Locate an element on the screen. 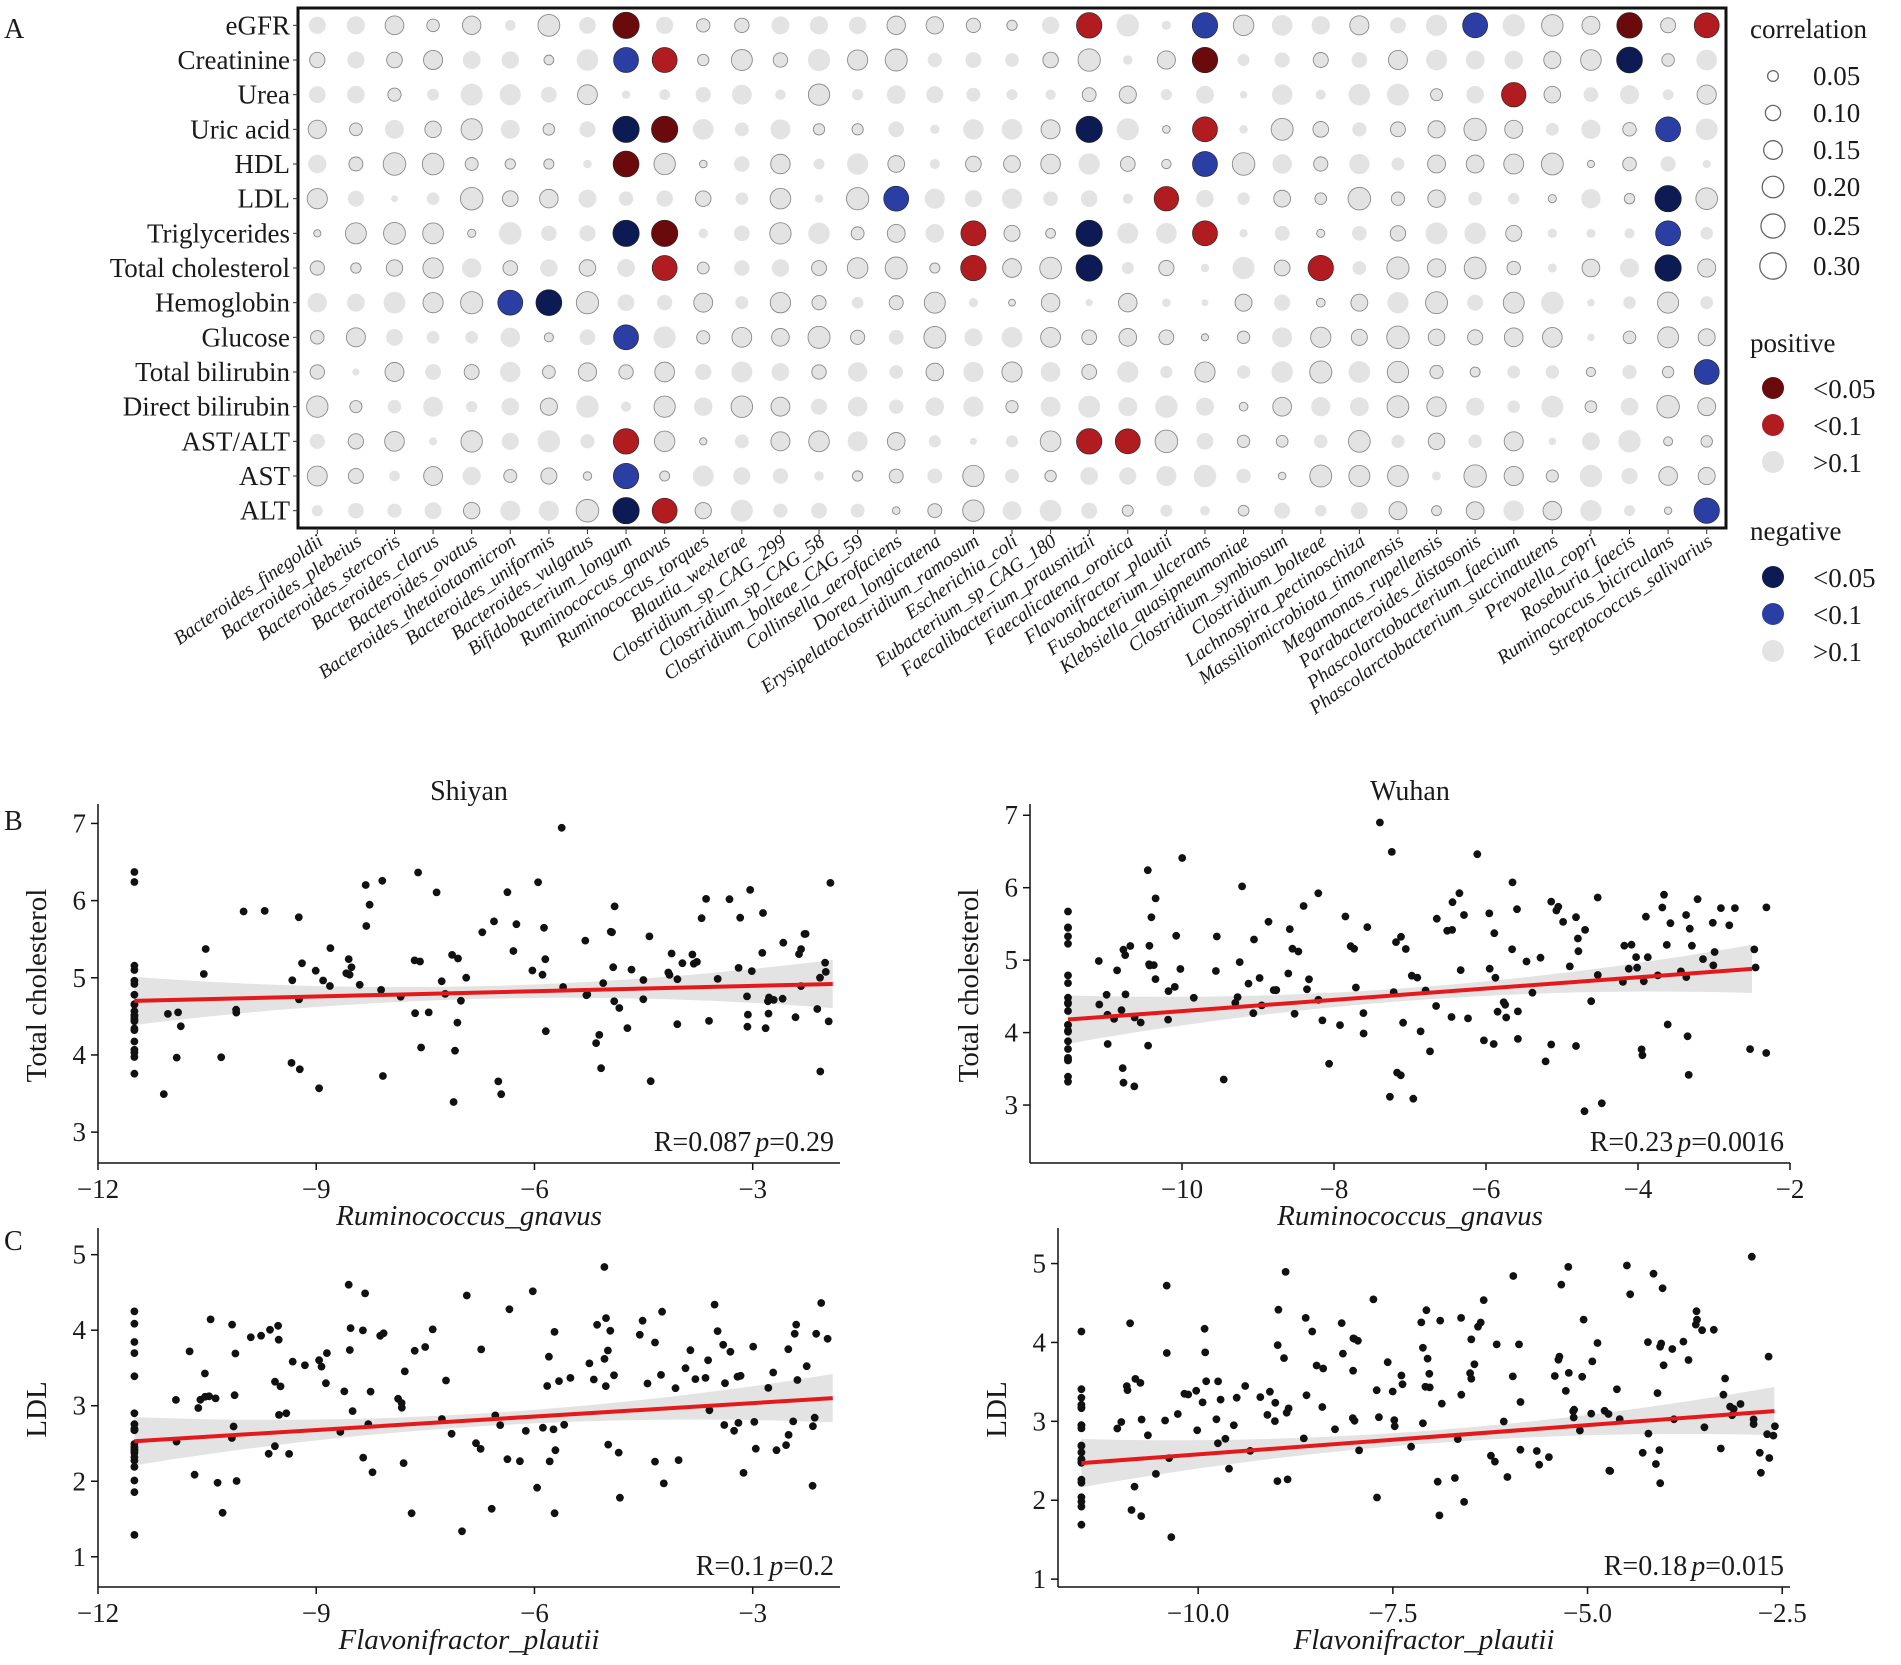 This screenshot has height=1665, width=1901. y-tick-label: 5 is located at coordinates (80, 978).